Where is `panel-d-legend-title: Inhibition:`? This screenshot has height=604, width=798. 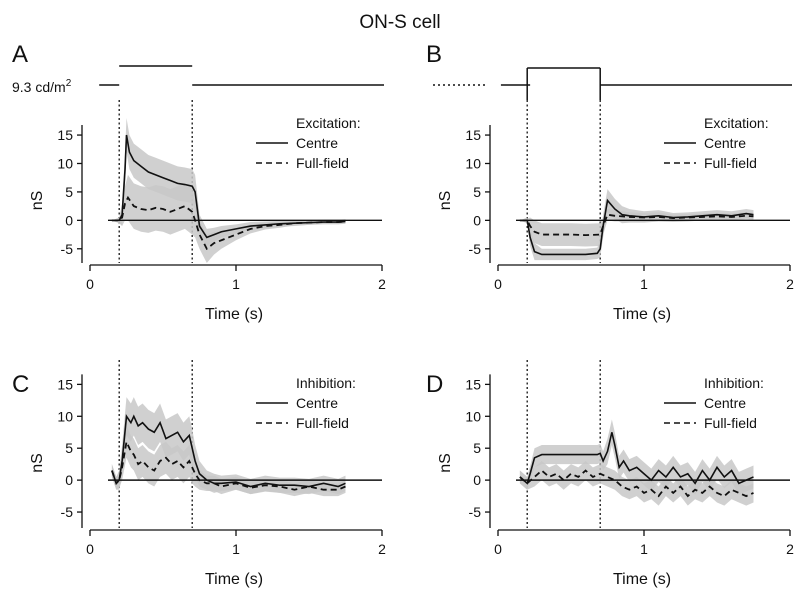 panel-d-legend-title: Inhibition: is located at coordinates (734, 383).